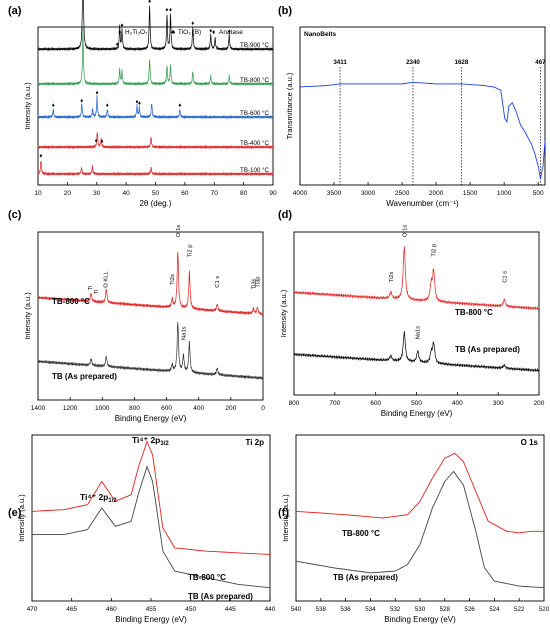 Image resolution: width=550 pixels, height=633 pixels. Describe the element at coordinates (189, 32) in the screenshot. I see `legend-label: TiO₂ (B)` at that location.